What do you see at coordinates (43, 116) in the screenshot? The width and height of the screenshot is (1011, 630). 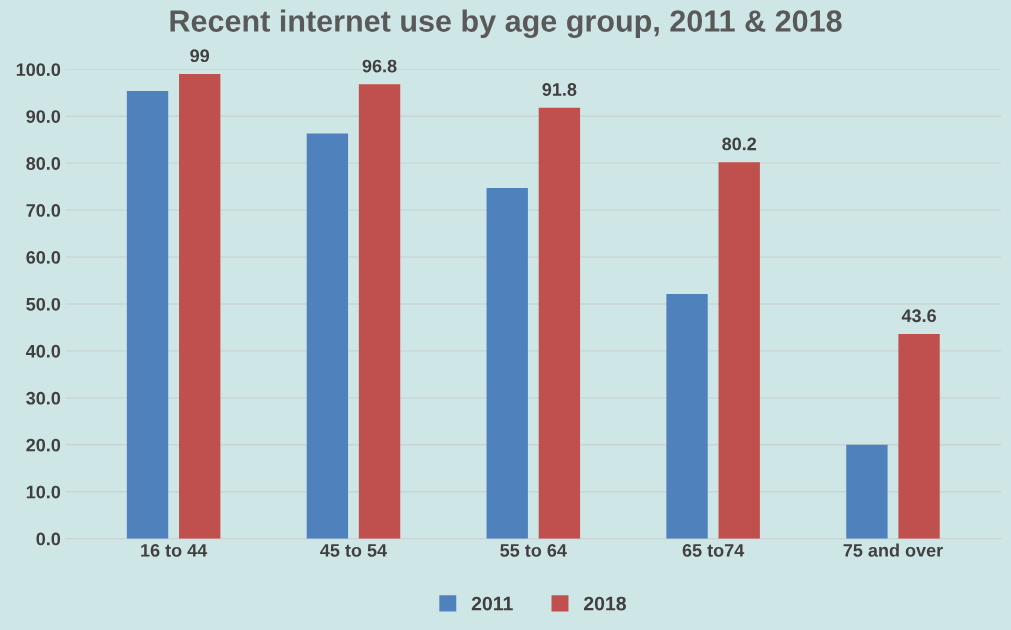 I see `y-tick-label: 90.0` at bounding box center [43, 116].